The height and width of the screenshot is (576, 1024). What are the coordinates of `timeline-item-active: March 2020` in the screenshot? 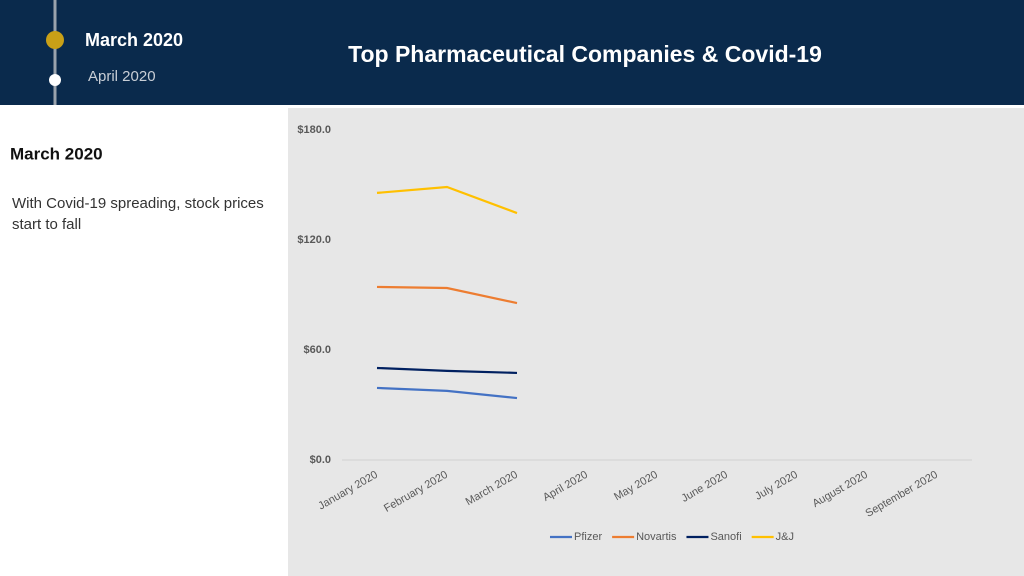 It's located at (134, 40).